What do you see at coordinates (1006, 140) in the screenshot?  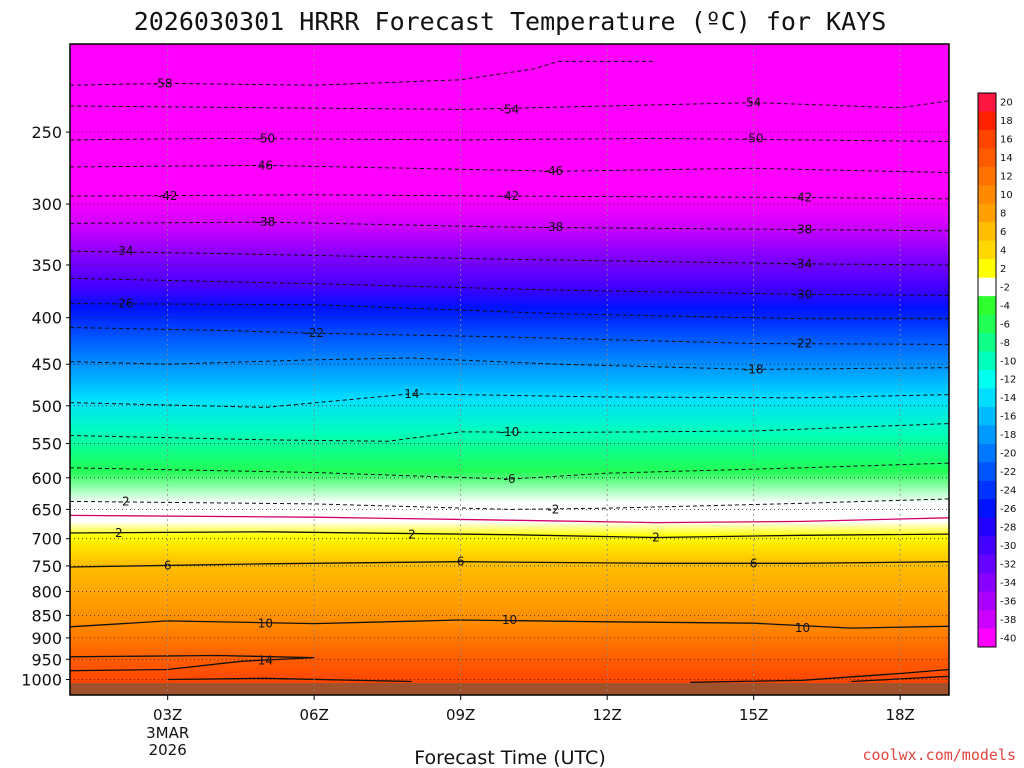 I see `colorbar-label: 16` at bounding box center [1006, 140].